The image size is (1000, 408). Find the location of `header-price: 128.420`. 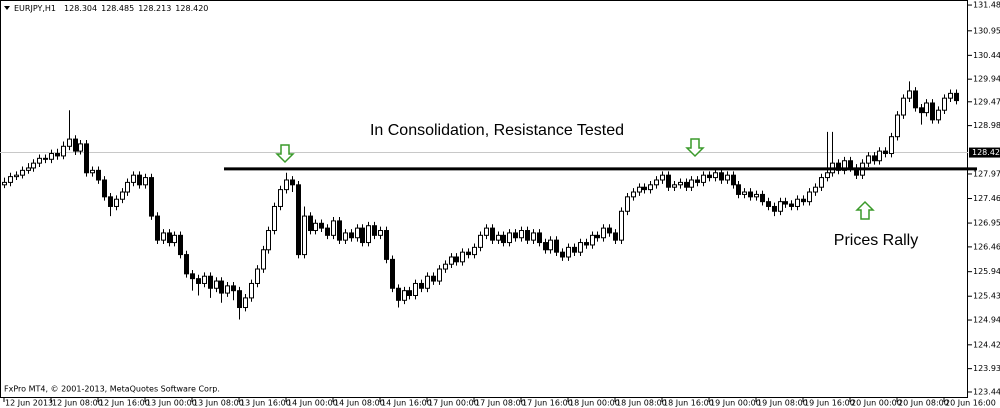

header-price: 128.420 is located at coordinates (191, 8).